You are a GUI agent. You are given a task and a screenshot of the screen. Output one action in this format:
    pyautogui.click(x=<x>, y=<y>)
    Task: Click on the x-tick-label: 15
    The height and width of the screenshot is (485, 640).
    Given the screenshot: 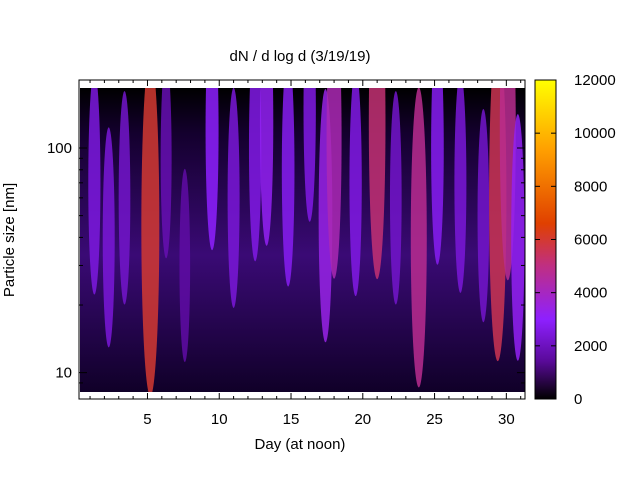 What is the action you would take?
    pyautogui.click(x=291, y=419)
    